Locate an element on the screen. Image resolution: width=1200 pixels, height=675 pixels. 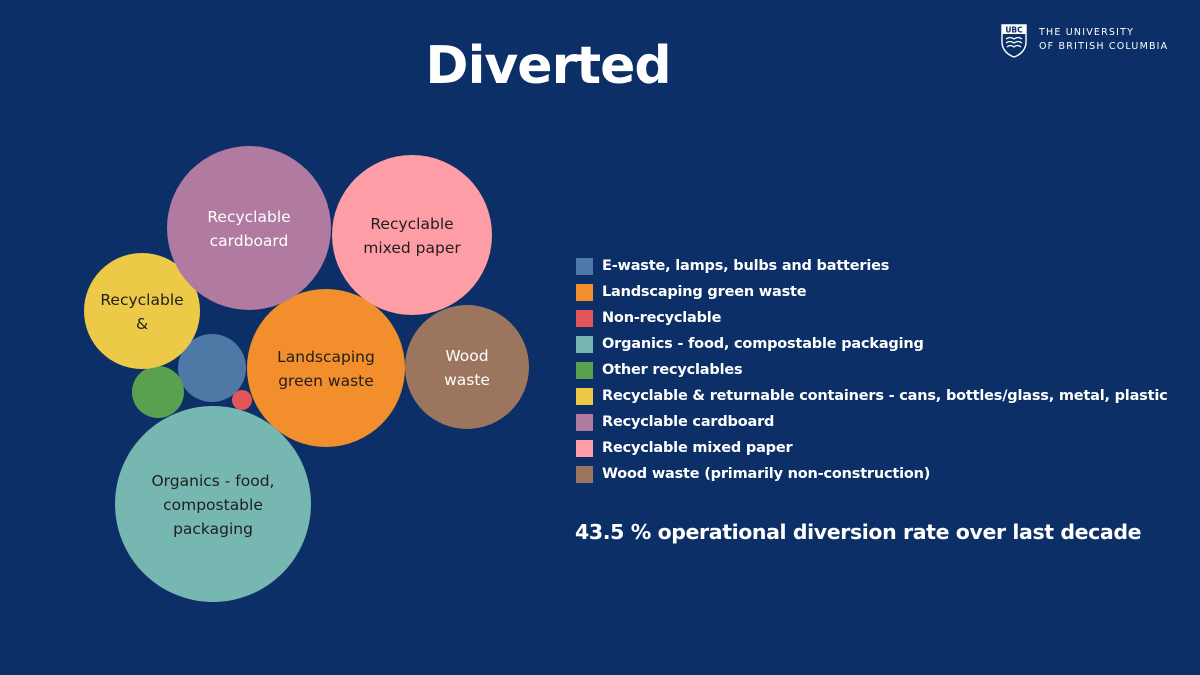
ubc-logo: UBC THE UNIVERSITY OF BRITISH COLUMBIA is located at coordinates (1084, 41).